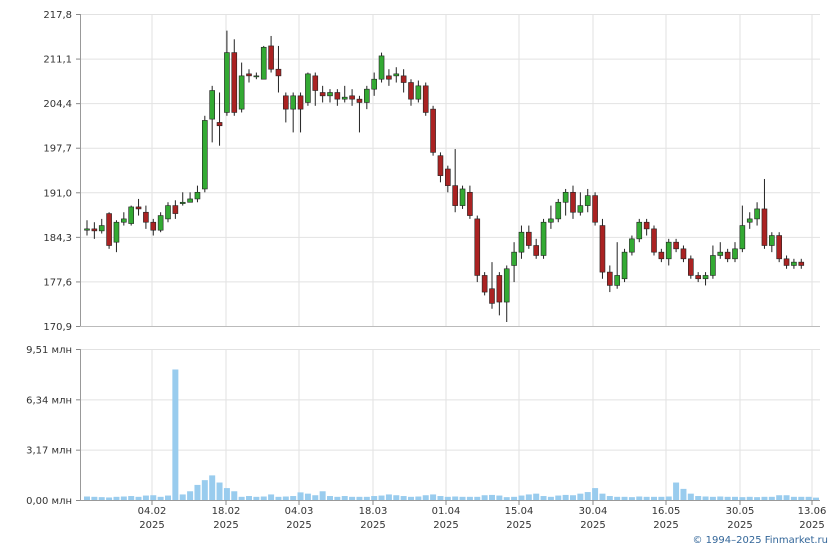  What do you see at coordinates (152, 511) in the screenshot?
I see `x-tick-label-date: 04.02` at bounding box center [152, 511].